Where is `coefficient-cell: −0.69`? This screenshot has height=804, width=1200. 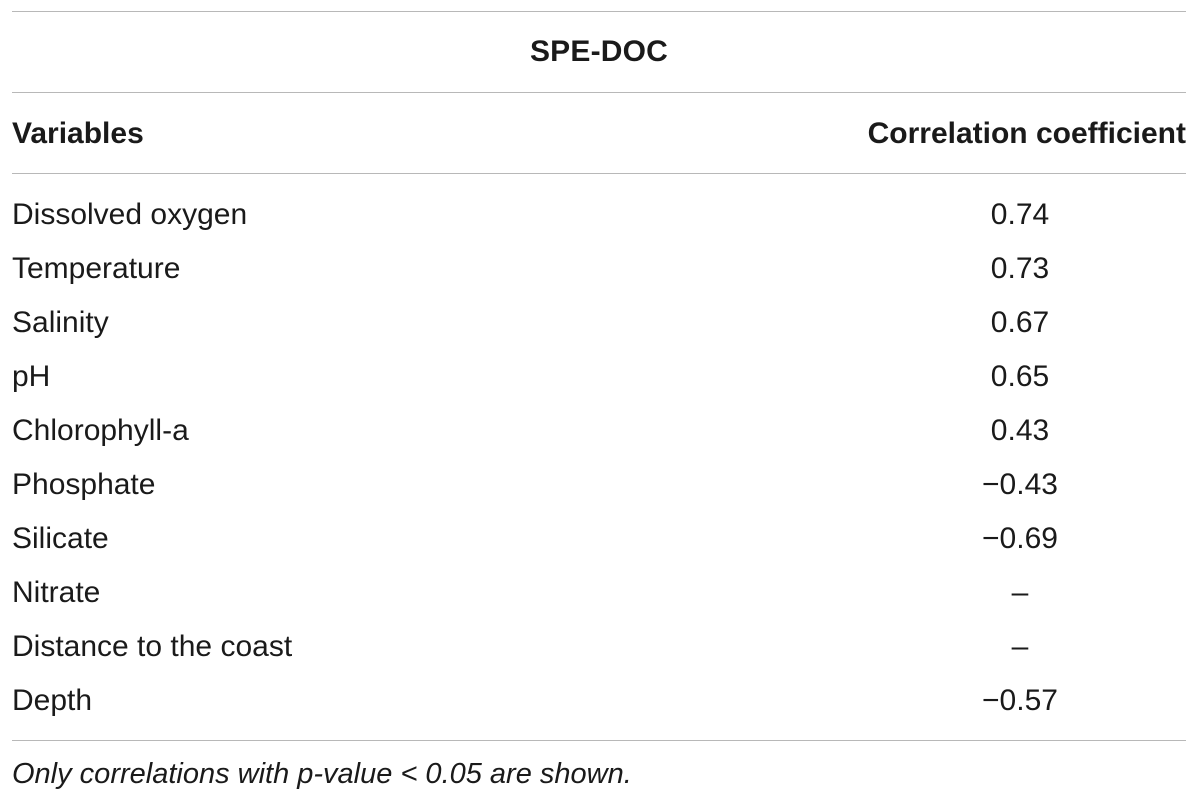
coefficient-cell: −0.69 is located at coordinates (1020, 538).